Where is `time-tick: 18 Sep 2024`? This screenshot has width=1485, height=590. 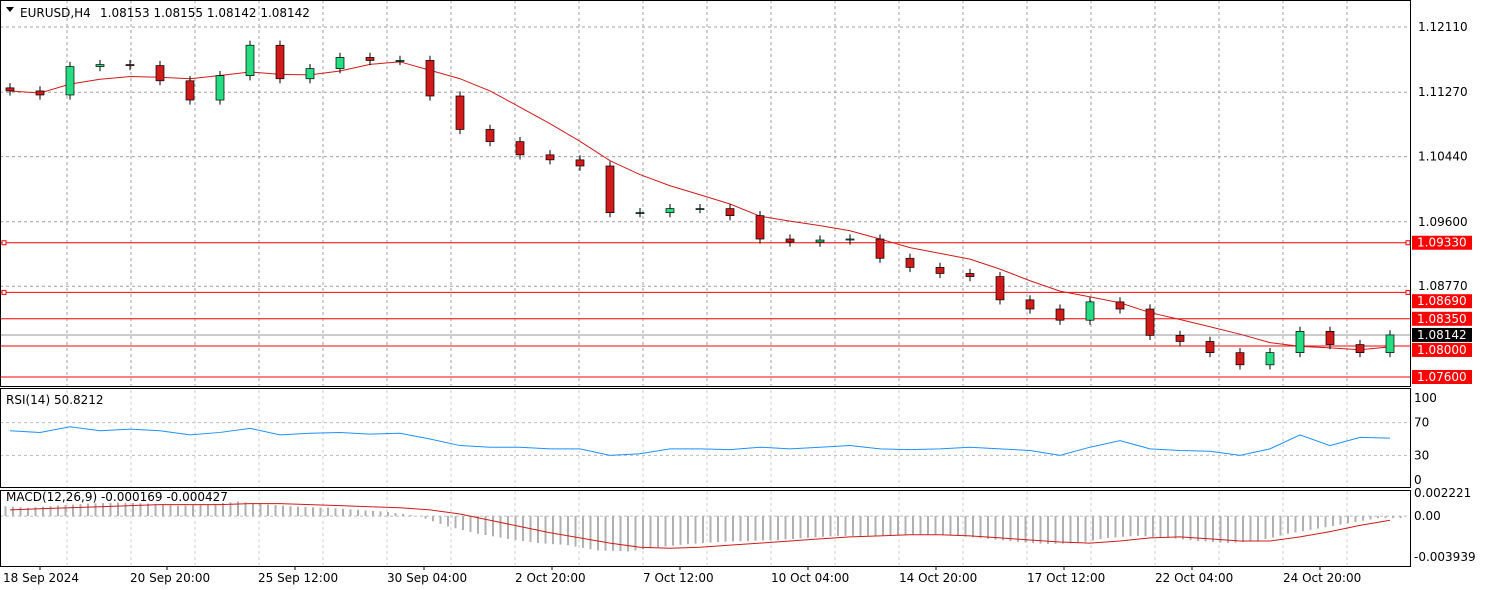
time-tick: 18 Sep 2024 is located at coordinates (41, 578).